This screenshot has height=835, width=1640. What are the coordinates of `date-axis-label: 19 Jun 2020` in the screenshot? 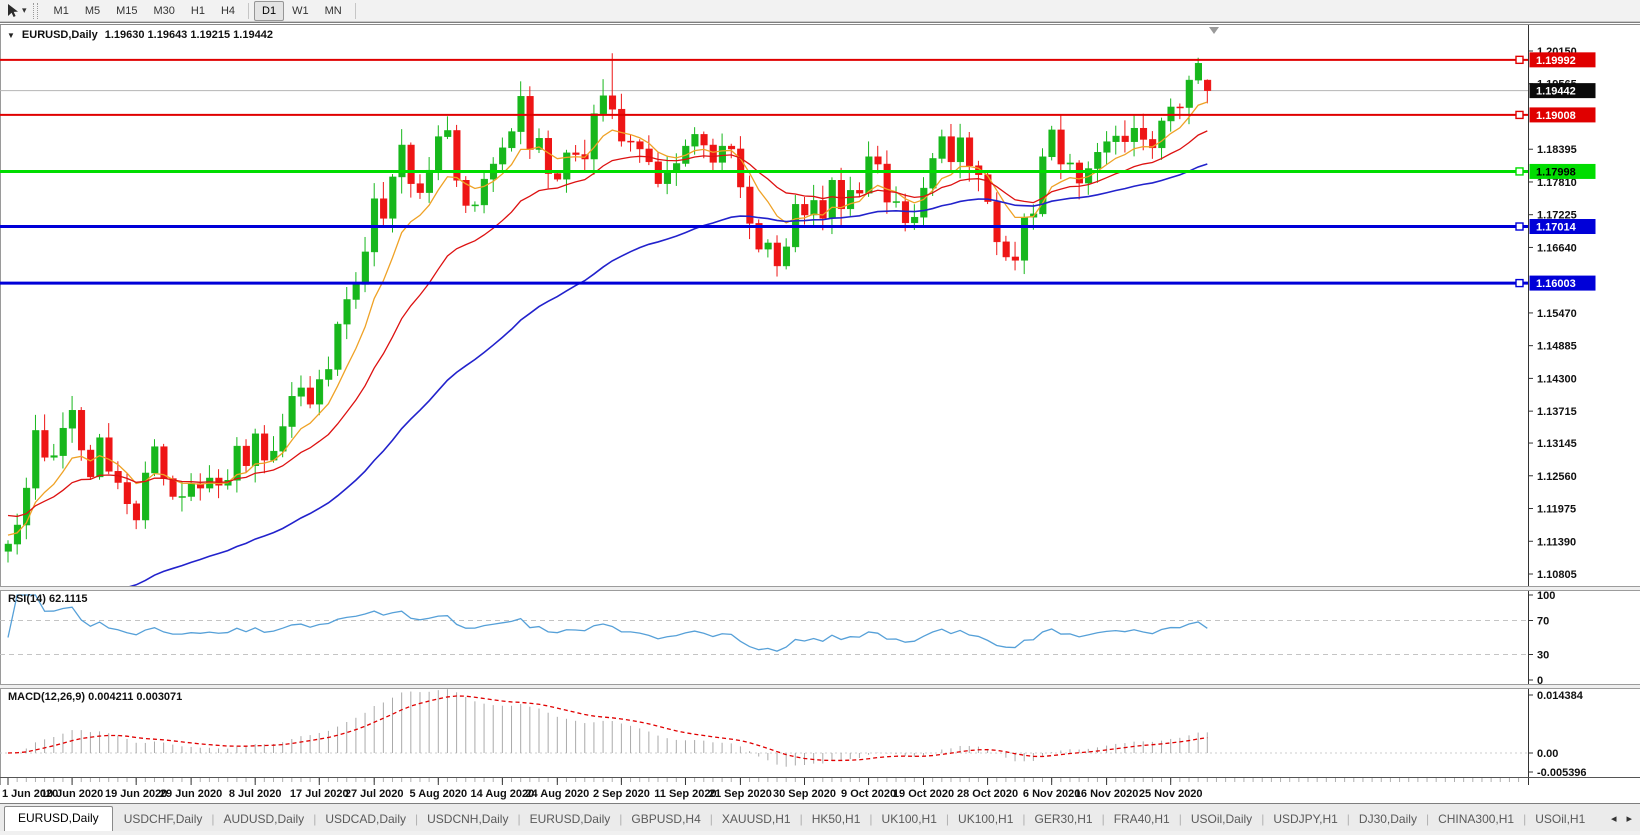 It's located at (136, 794).